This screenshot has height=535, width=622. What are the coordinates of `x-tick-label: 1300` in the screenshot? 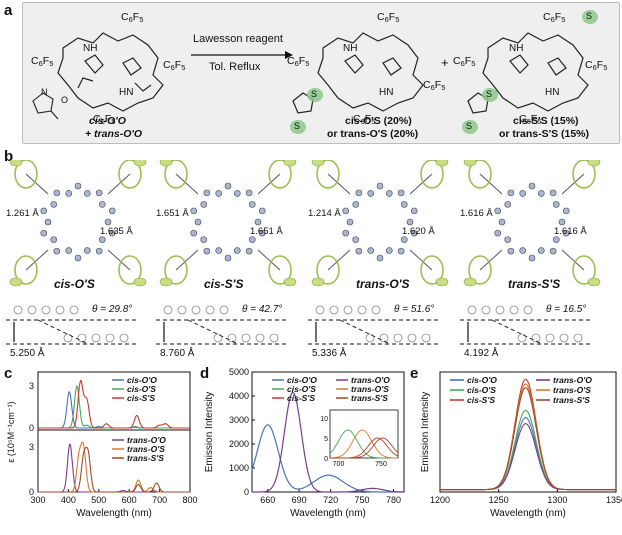 It's located at (557, 500).